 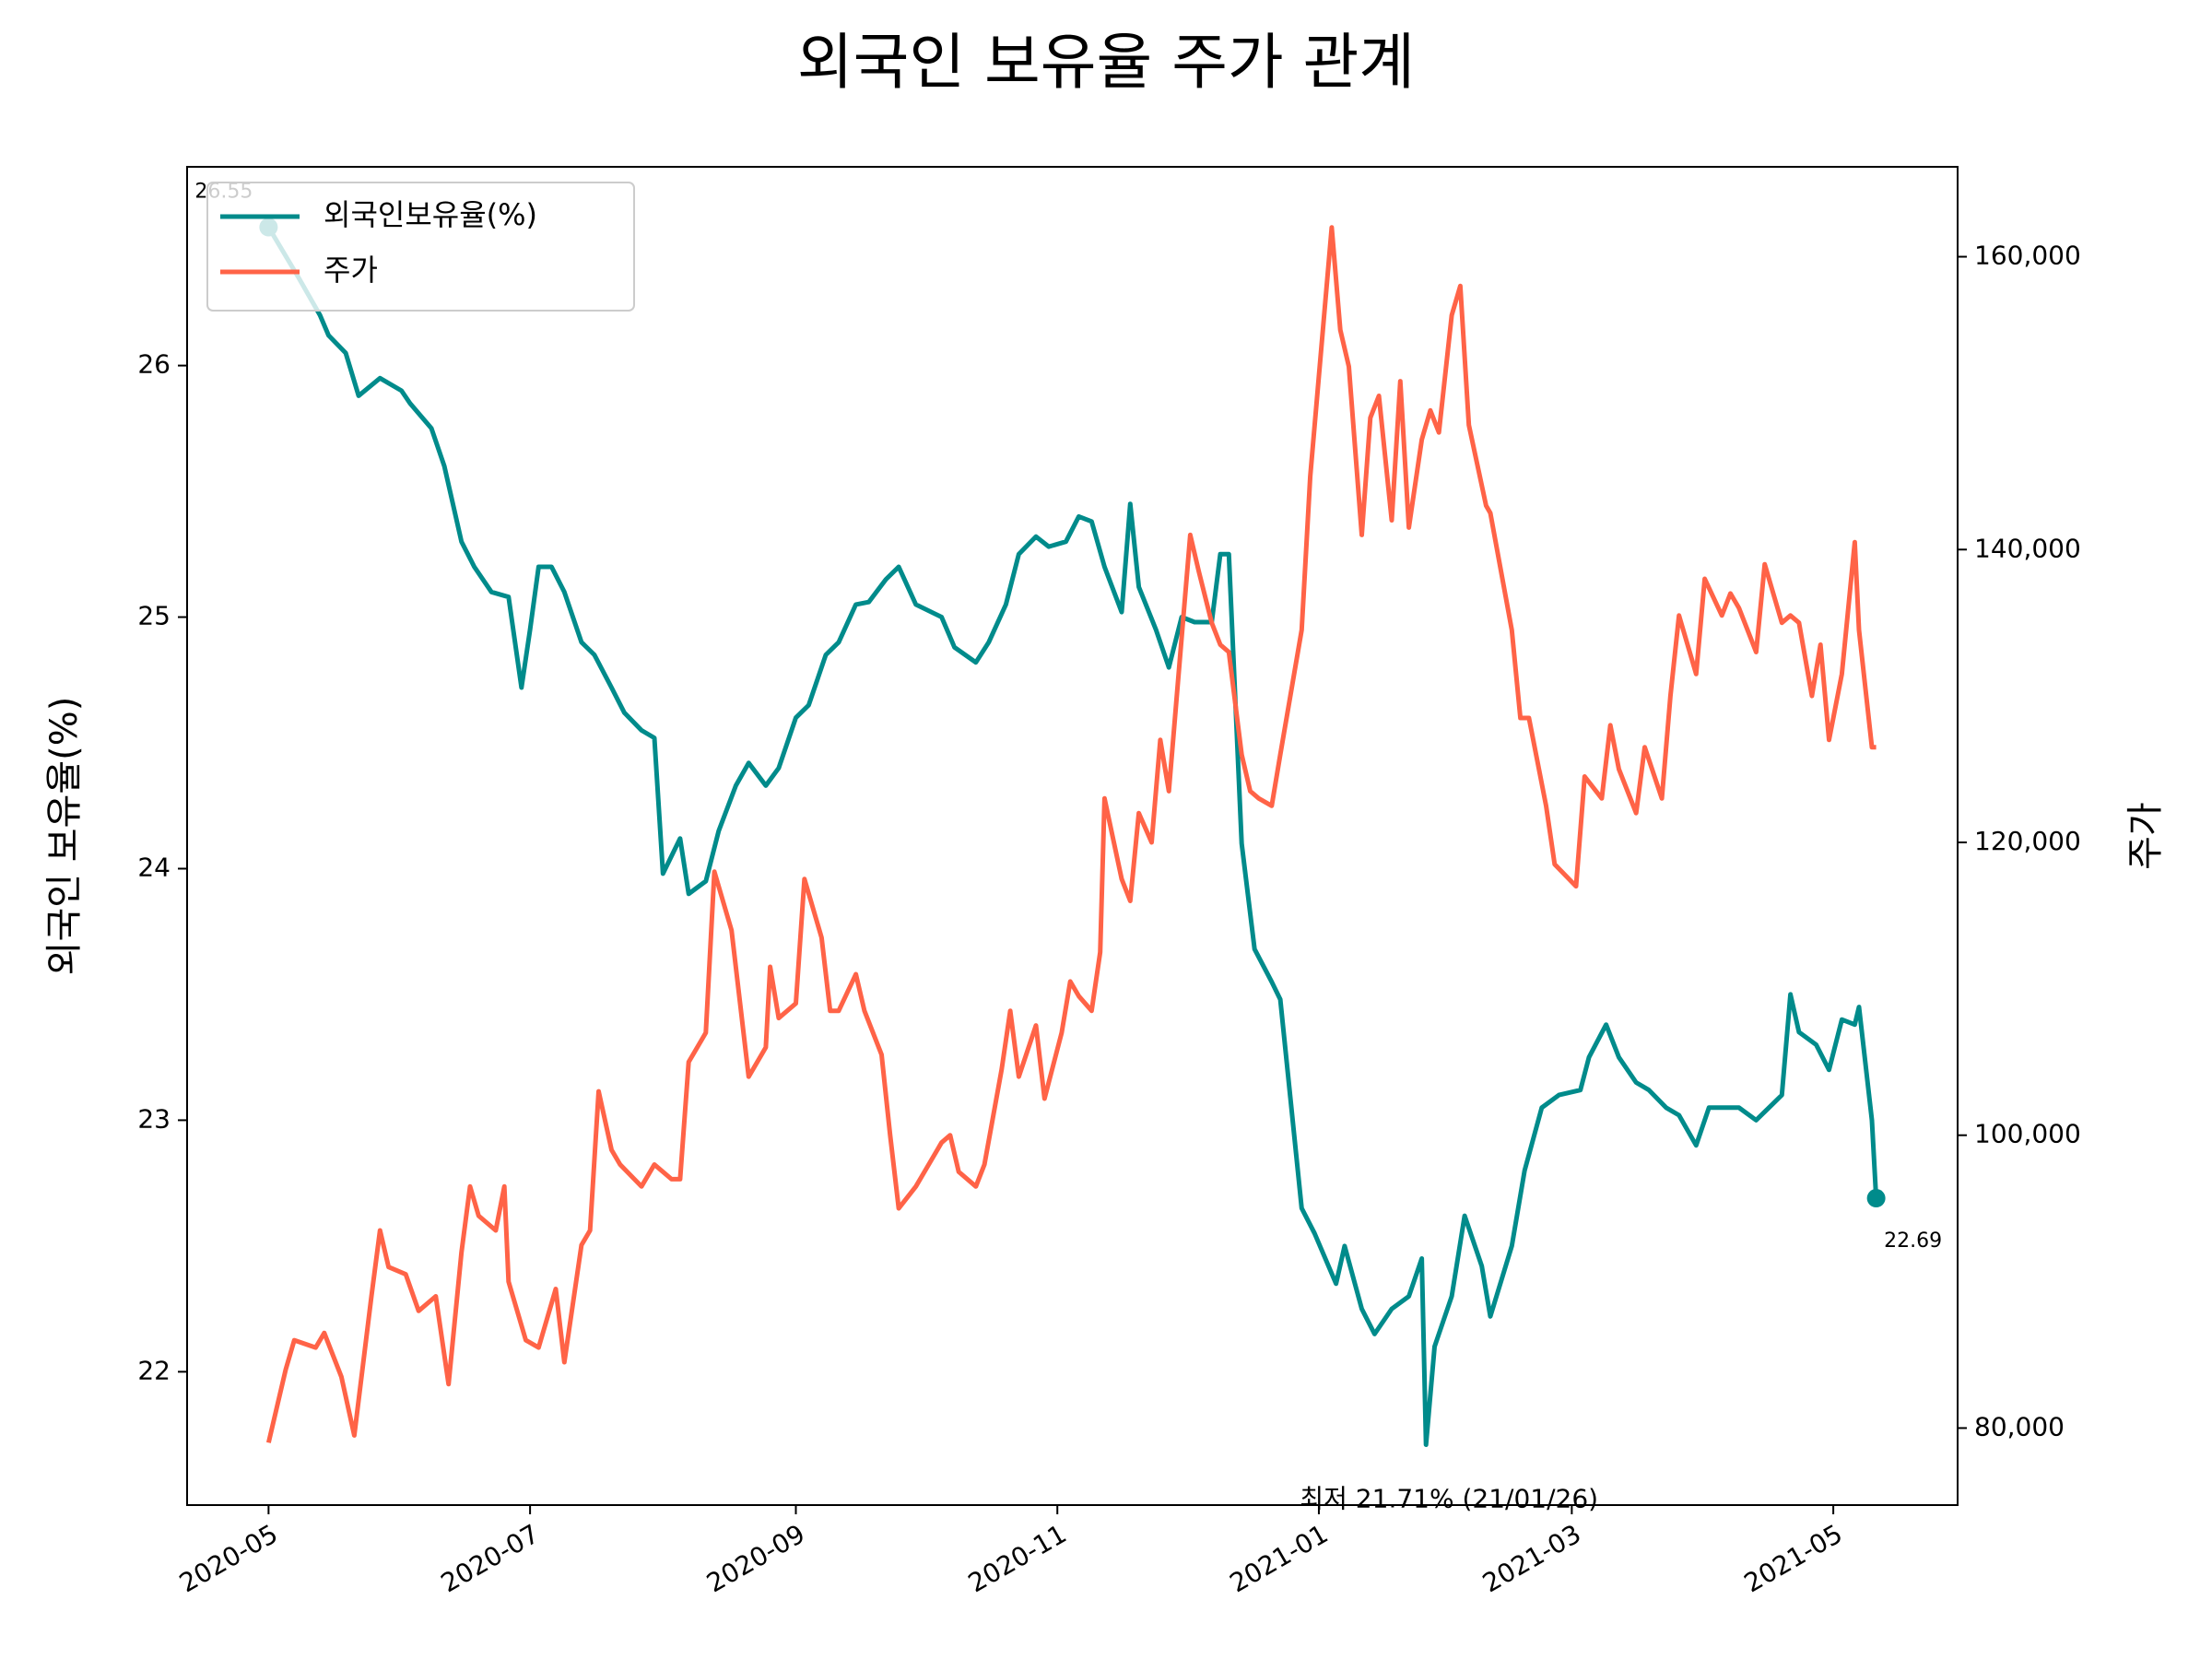 What do you see at coordinates (64, 836) in the screenshot?
I see `y-axis-label: 외국인 보유율(%)` at bounding box center [64, 836].